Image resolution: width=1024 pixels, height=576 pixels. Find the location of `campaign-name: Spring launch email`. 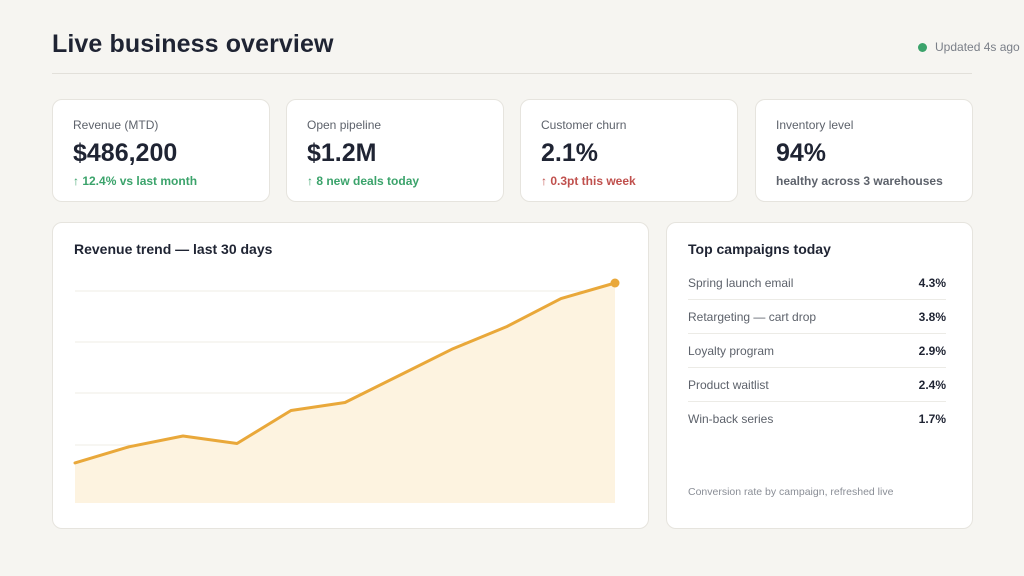

campaign-name: Spring launch email is located at coordinates (741, 282).